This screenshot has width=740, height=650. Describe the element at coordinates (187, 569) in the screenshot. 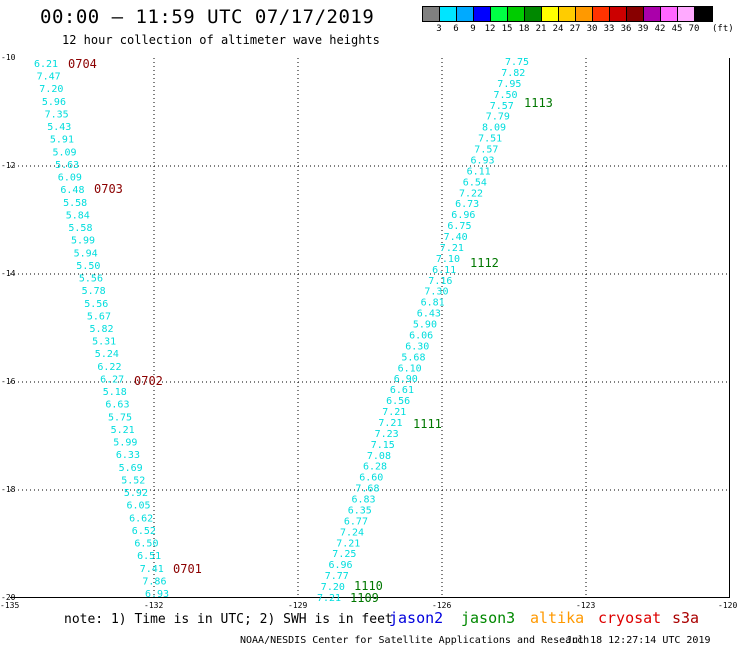

I see `time-label: 0701` at that location.